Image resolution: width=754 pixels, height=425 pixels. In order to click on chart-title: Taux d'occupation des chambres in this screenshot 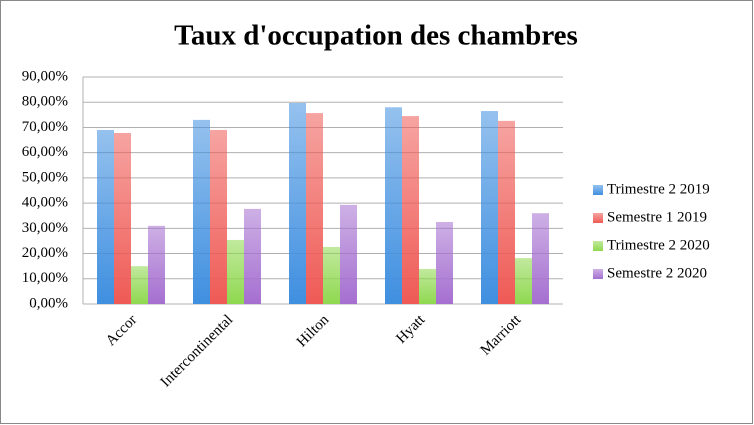, I will do `click(376, 36)`.